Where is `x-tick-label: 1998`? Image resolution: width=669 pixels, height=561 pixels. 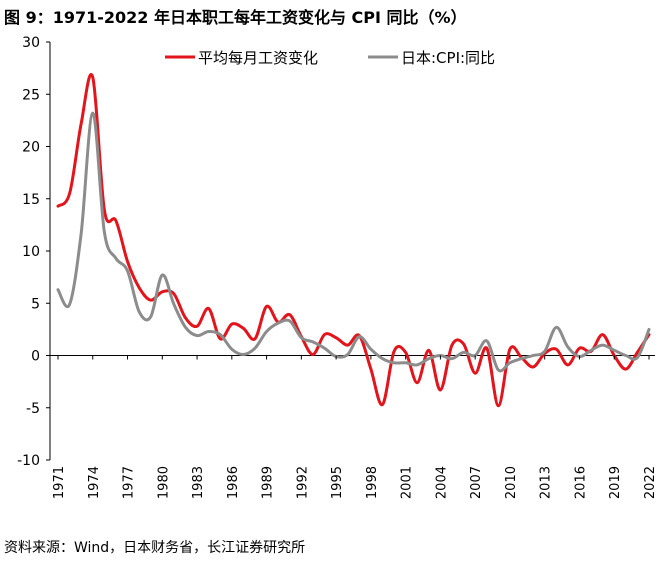 x-tick-label: 1998 is located at coordinates (372, 482).